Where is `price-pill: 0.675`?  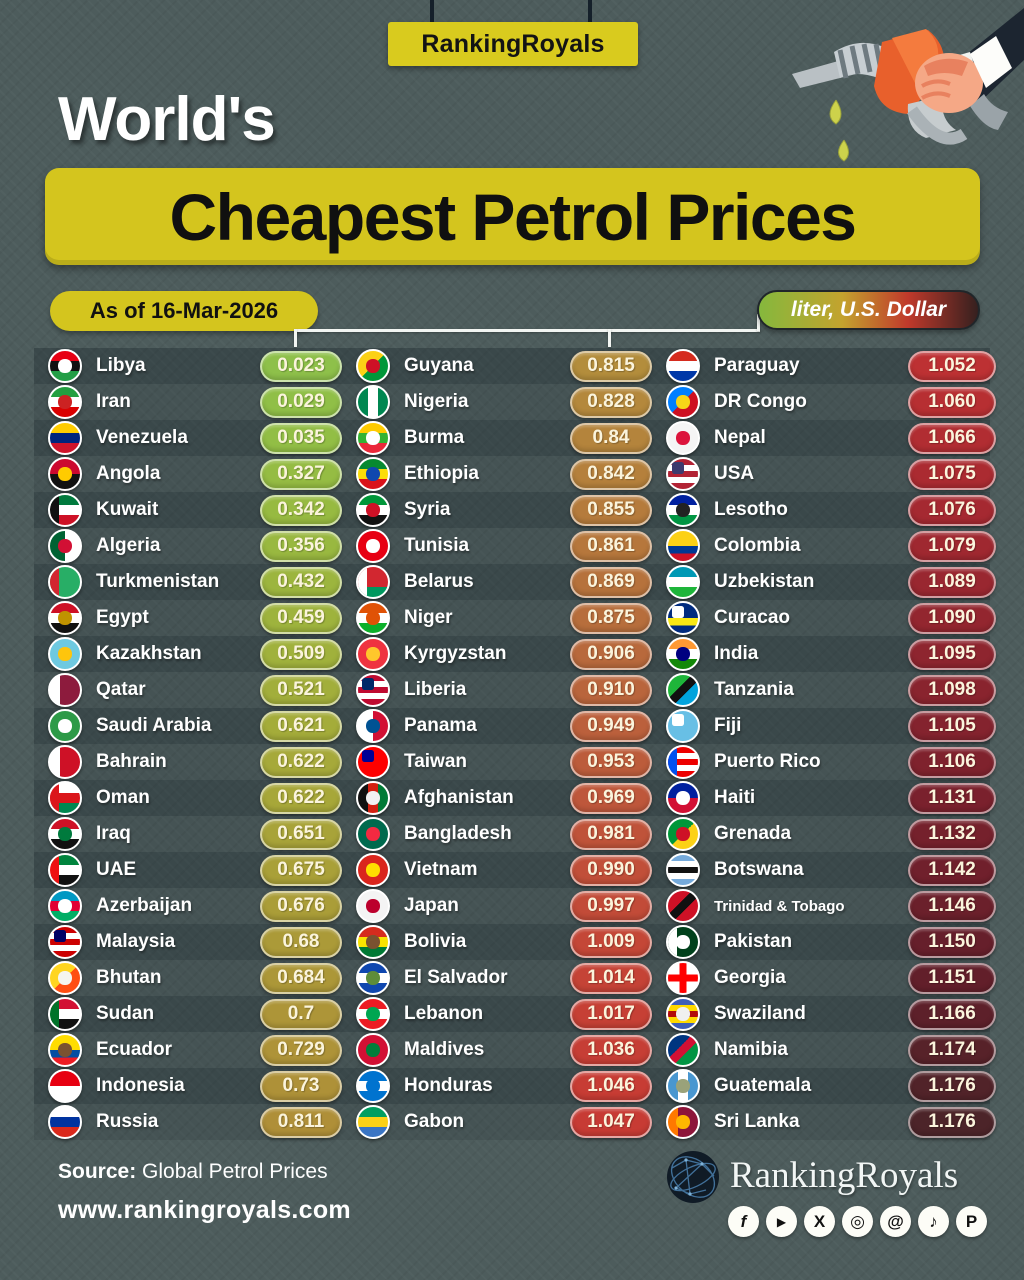
price-pill: 0.675 is located at coordinates (301, 870).